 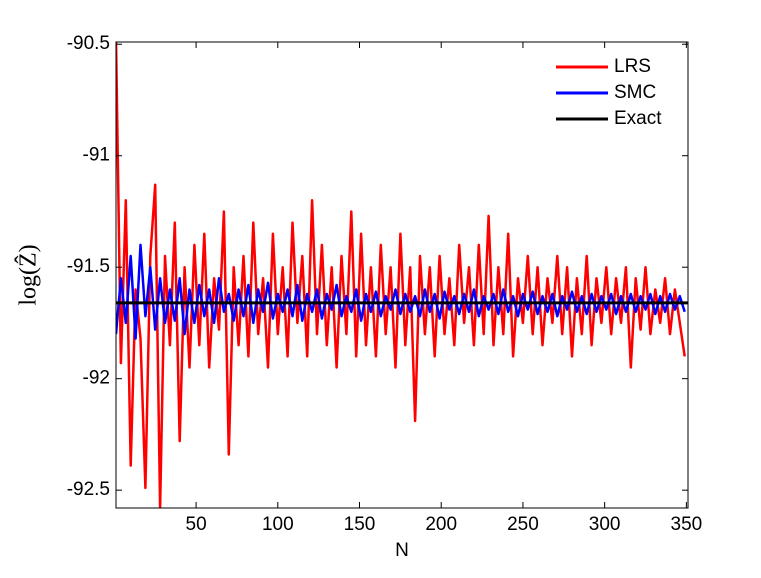 What do you see at coordinates (88, 489) in the screenshot?
I see `y-tick-label: -92.5` at bounding box center [88, 489].